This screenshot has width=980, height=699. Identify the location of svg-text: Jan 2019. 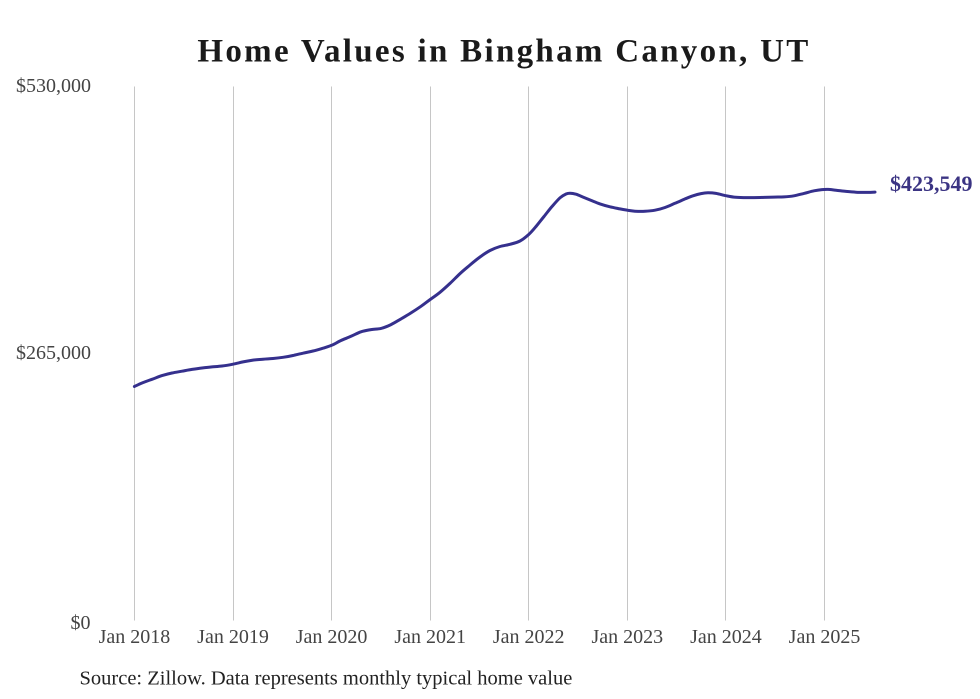
(233, 637).